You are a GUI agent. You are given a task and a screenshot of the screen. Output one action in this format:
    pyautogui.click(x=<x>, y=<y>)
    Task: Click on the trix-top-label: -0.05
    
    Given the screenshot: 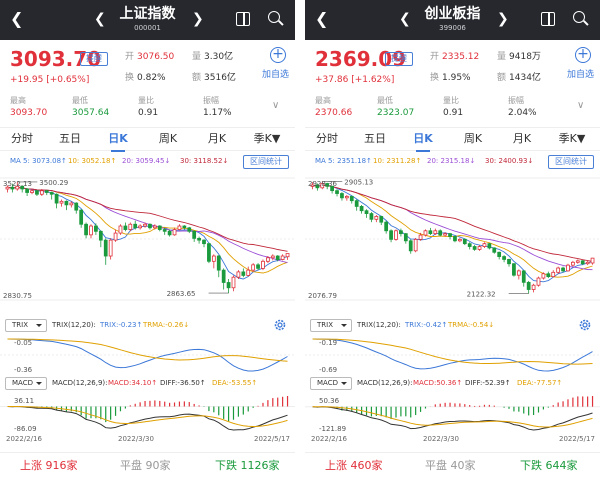 What is the action you would take?
    pyautogui.click(x=23, y=343)
    